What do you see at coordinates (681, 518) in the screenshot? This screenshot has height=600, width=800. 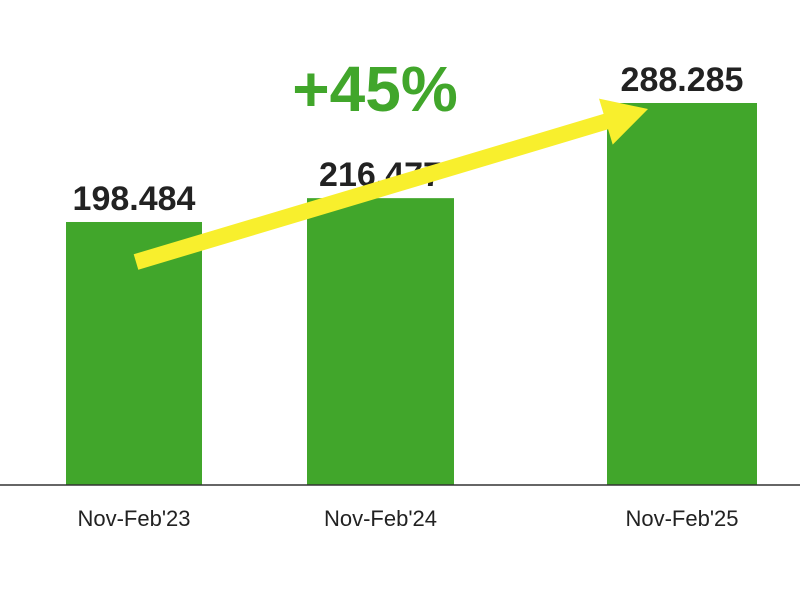 I see `x-tick-label-3: Nov-Feb'25` at bounding box center [681, 518].